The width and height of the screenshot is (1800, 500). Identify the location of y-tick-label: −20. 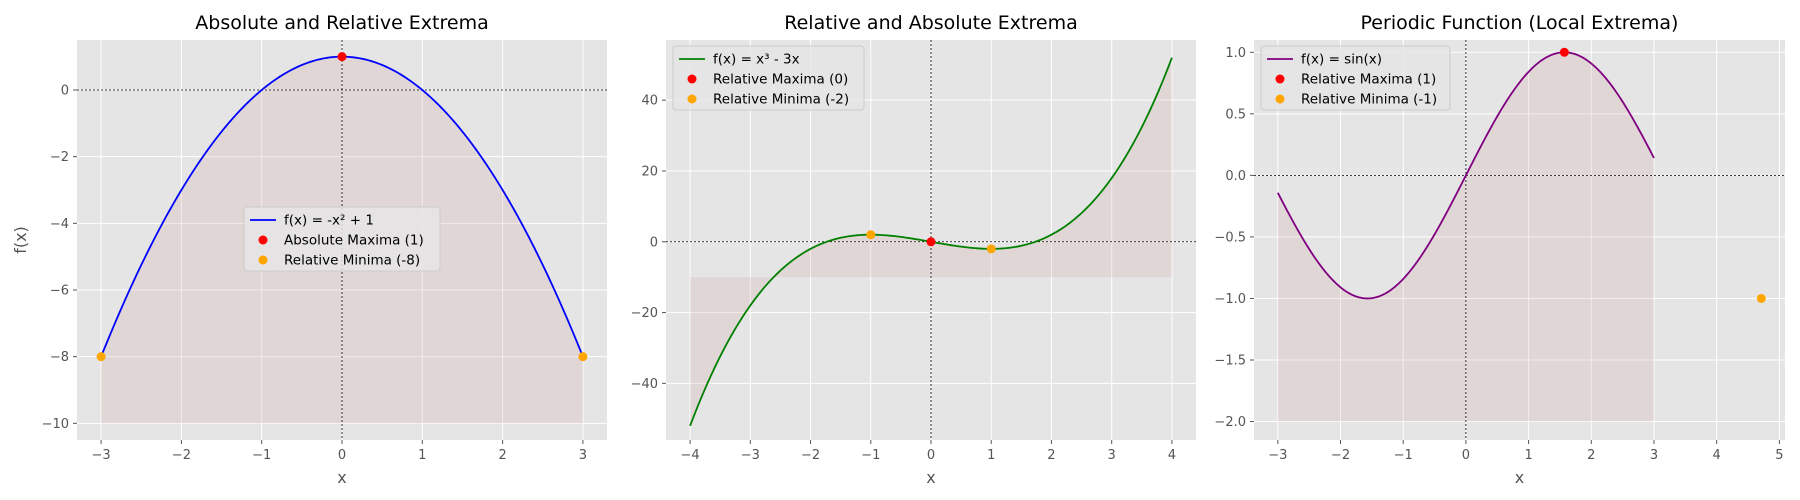
(644, 313).